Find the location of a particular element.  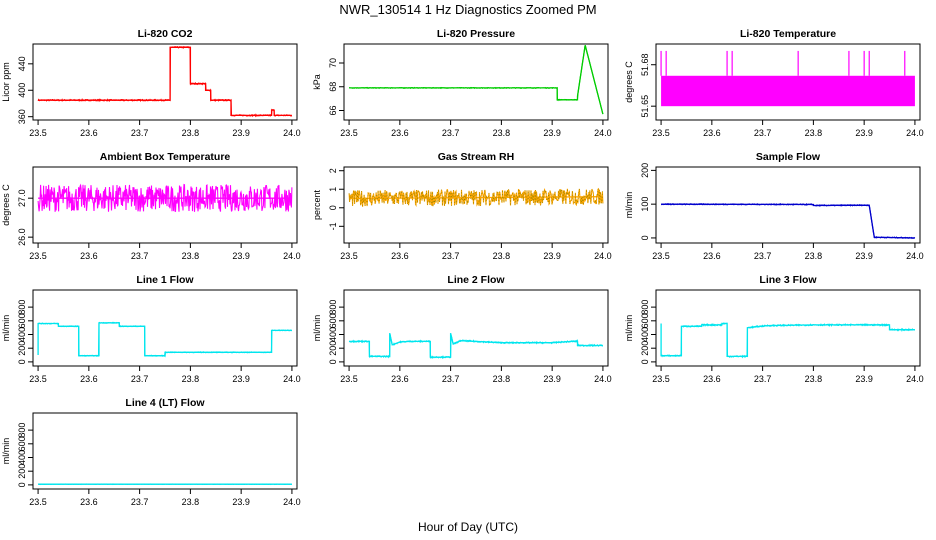

y-tick-label: 68 is located at coordinates (333, 87).